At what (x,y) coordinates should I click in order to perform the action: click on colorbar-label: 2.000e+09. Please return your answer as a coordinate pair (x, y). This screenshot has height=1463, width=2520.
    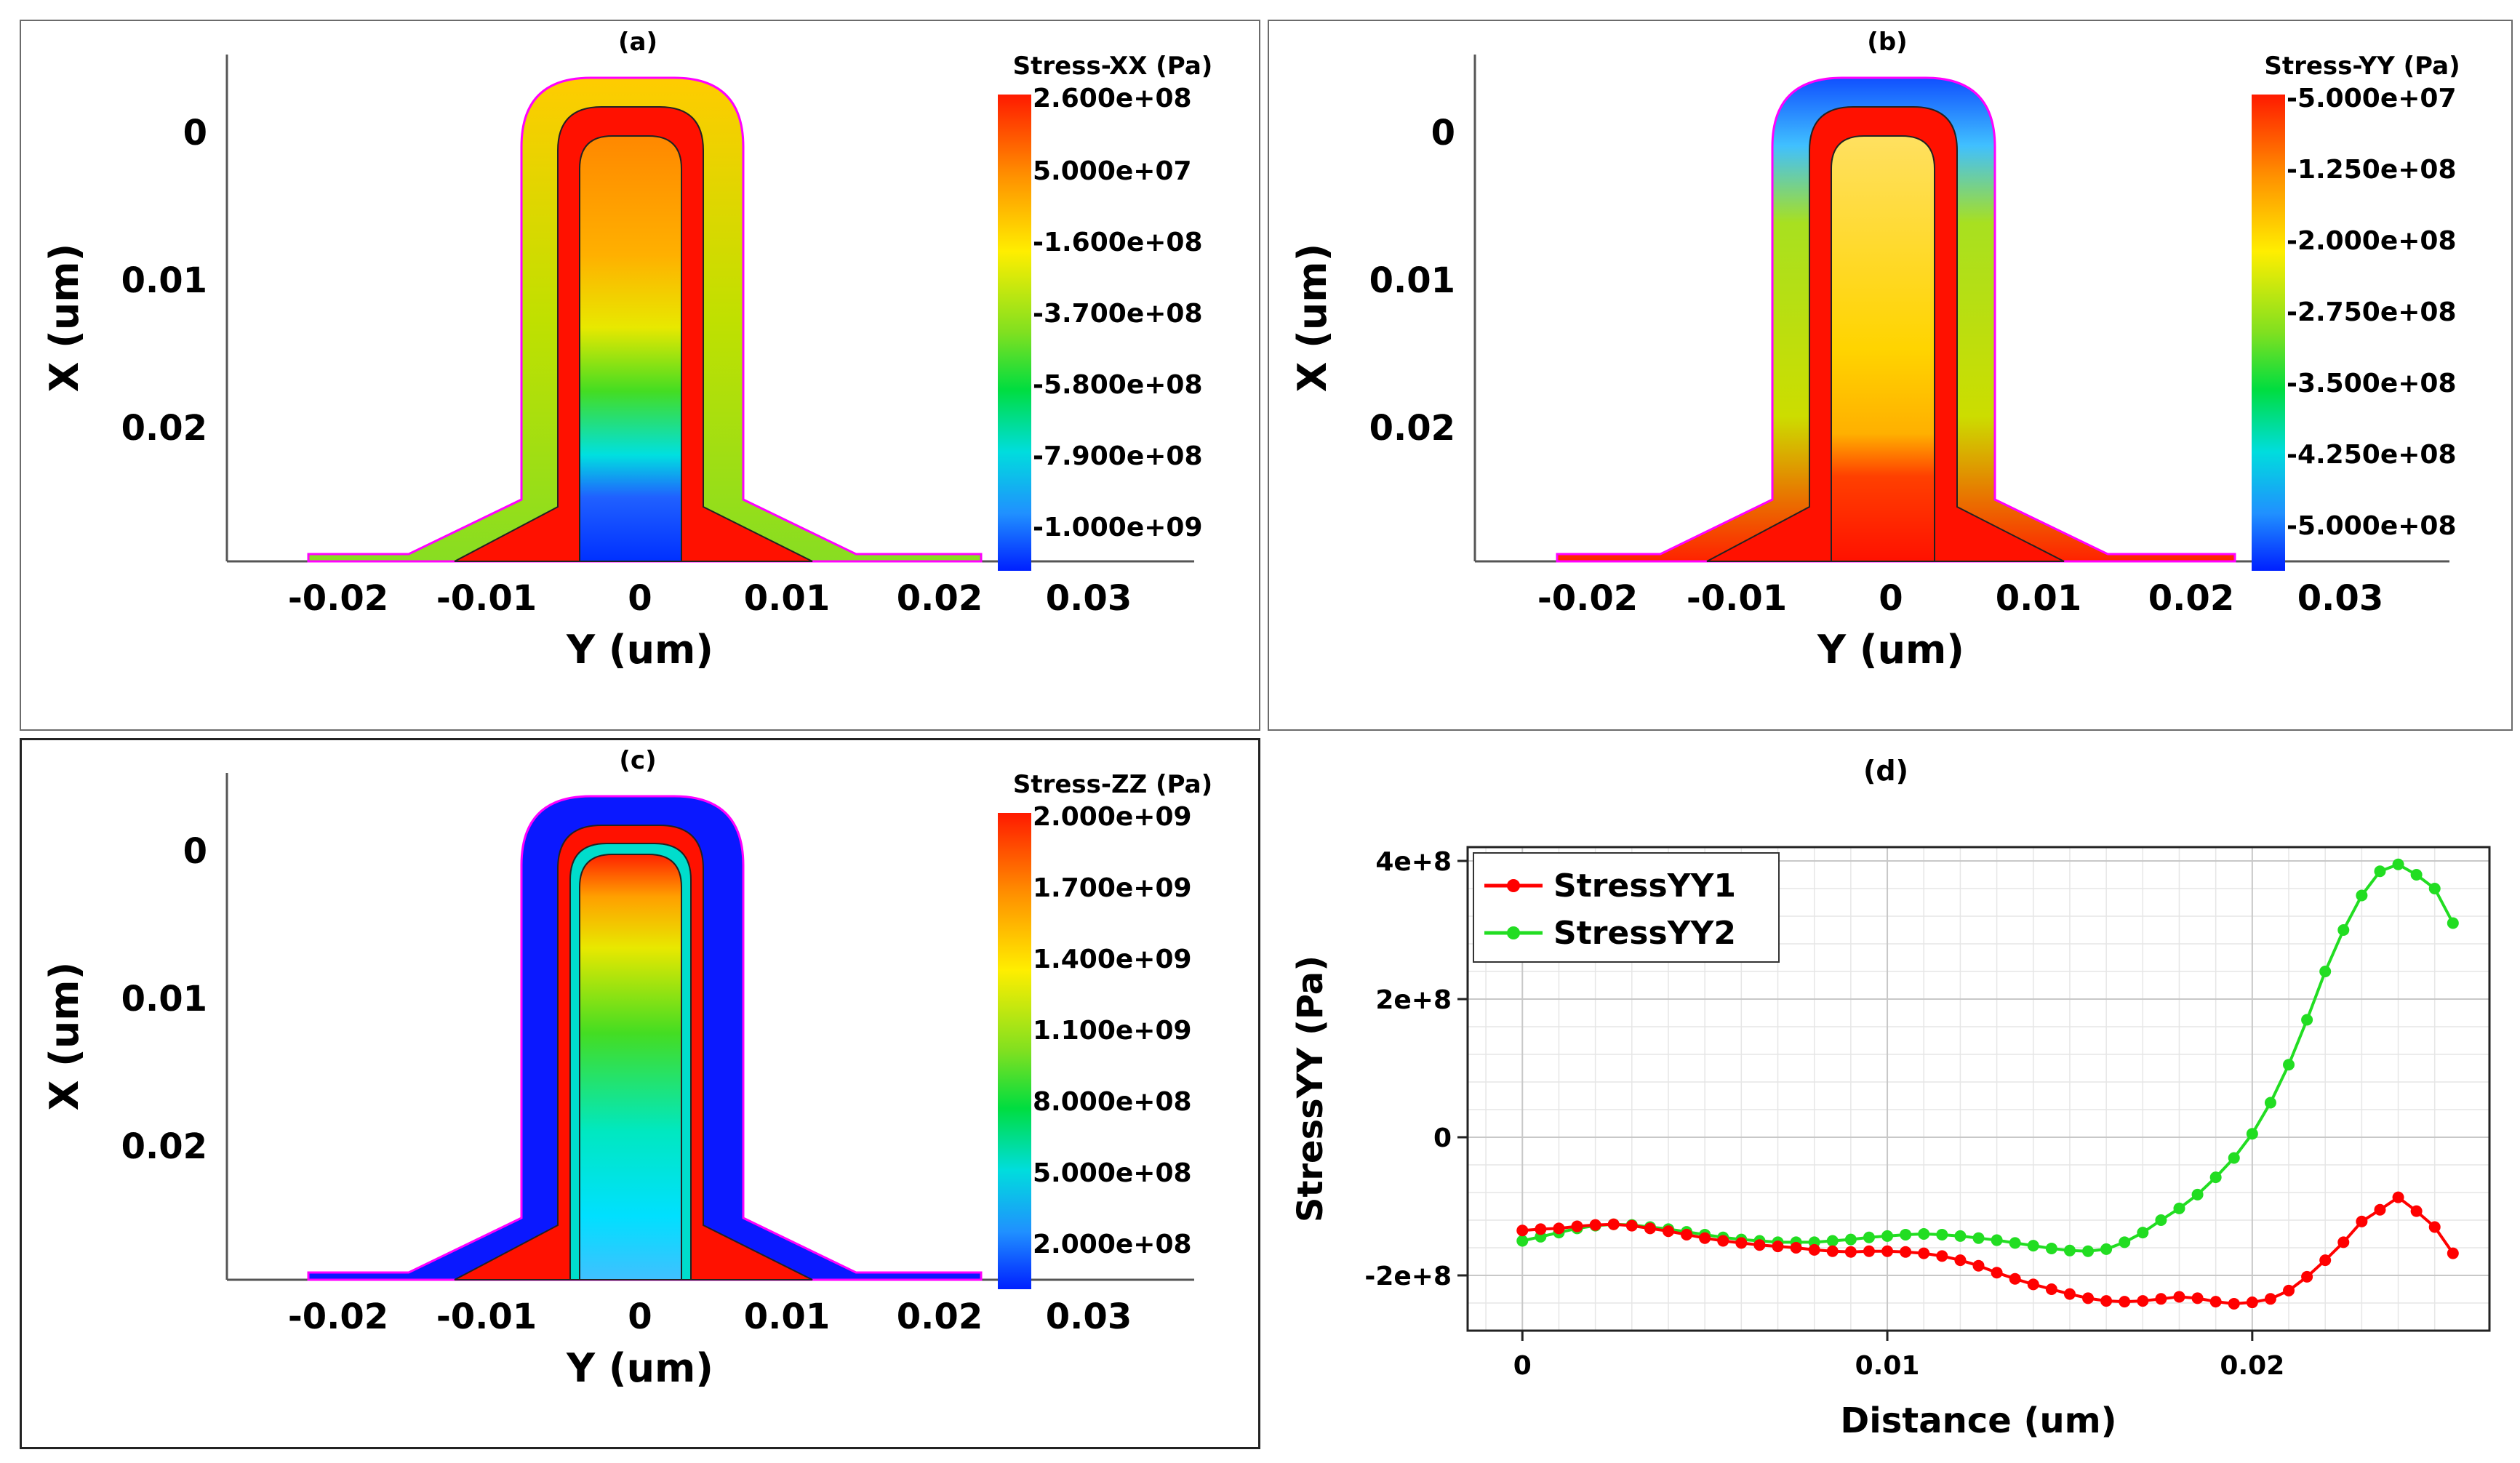
    Looking at the image, I should click on (1112, 817).